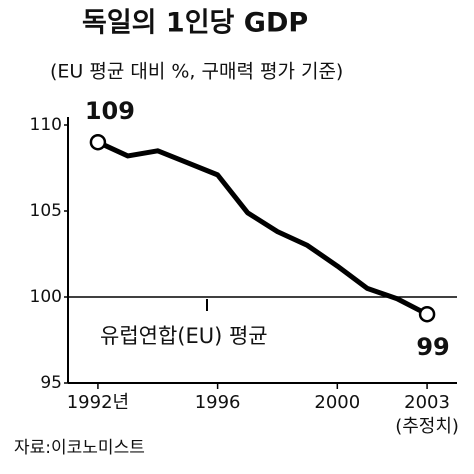 This screenshot has width=474, height=474. I want to click on y-tick-label: 110, so click(46, 125).